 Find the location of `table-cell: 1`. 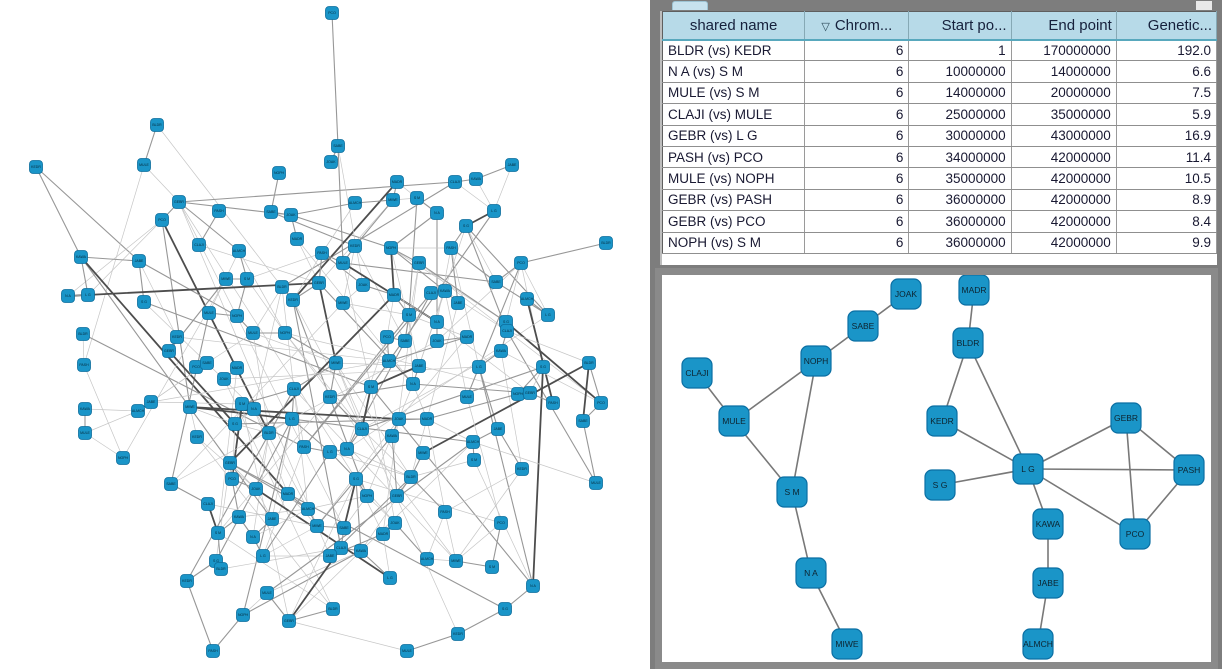

table-cell: 1 is located at coordinates (960, 50).